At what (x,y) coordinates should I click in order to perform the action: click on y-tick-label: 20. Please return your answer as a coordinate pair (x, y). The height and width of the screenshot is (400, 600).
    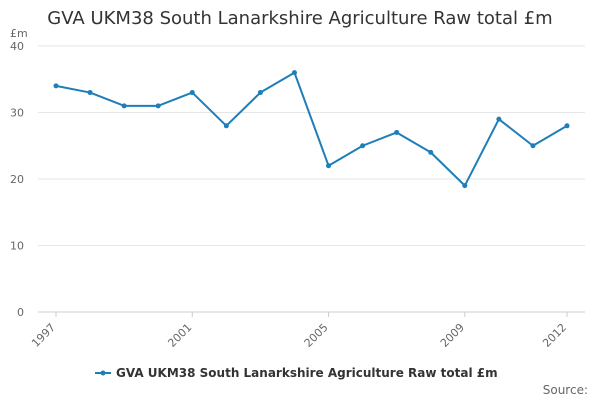
    Looking at the image, I should click on (17, 179).